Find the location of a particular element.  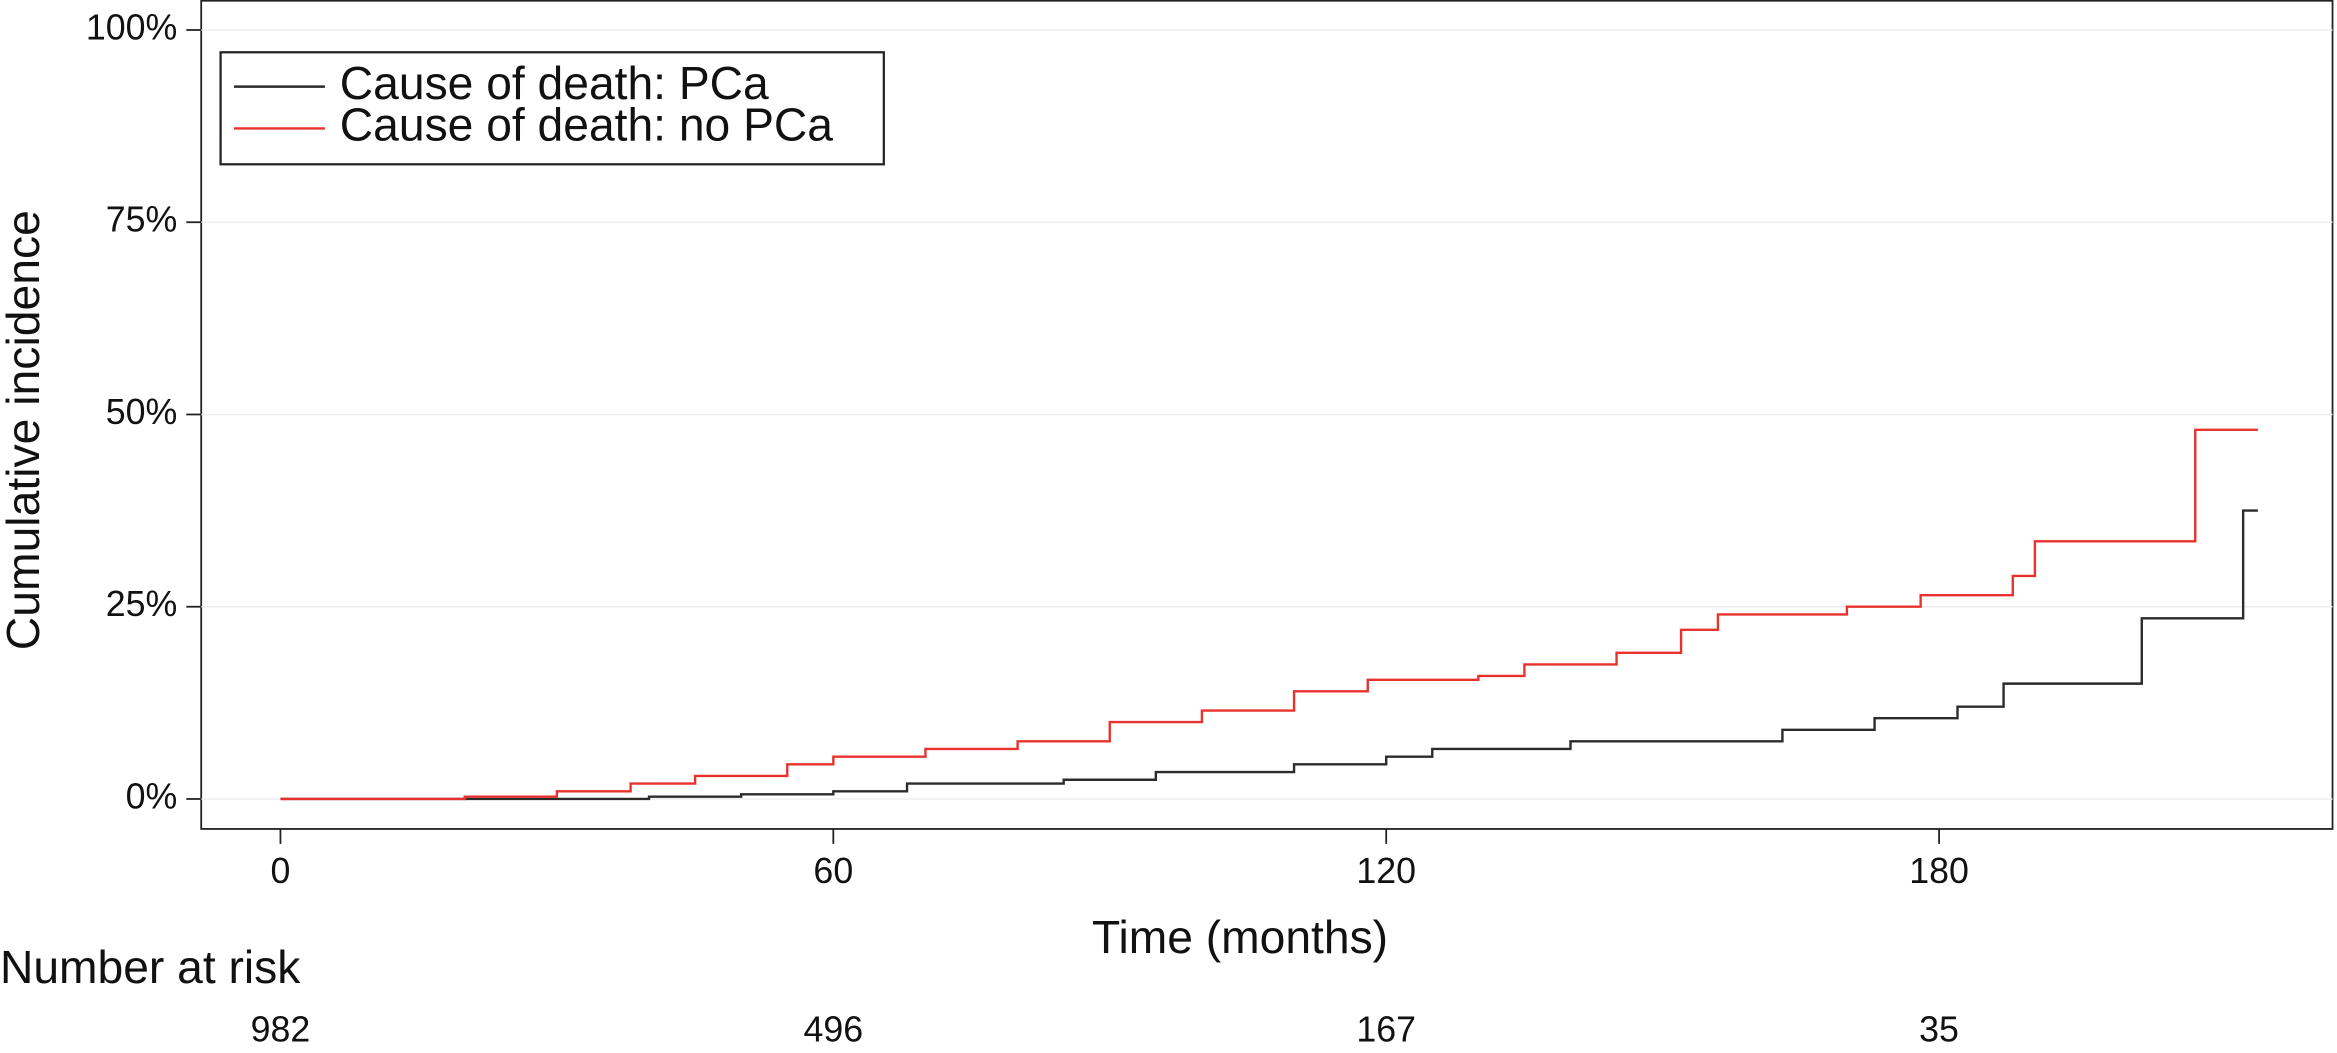

y-tick-label: 75% is located at coordinates (142, 220).